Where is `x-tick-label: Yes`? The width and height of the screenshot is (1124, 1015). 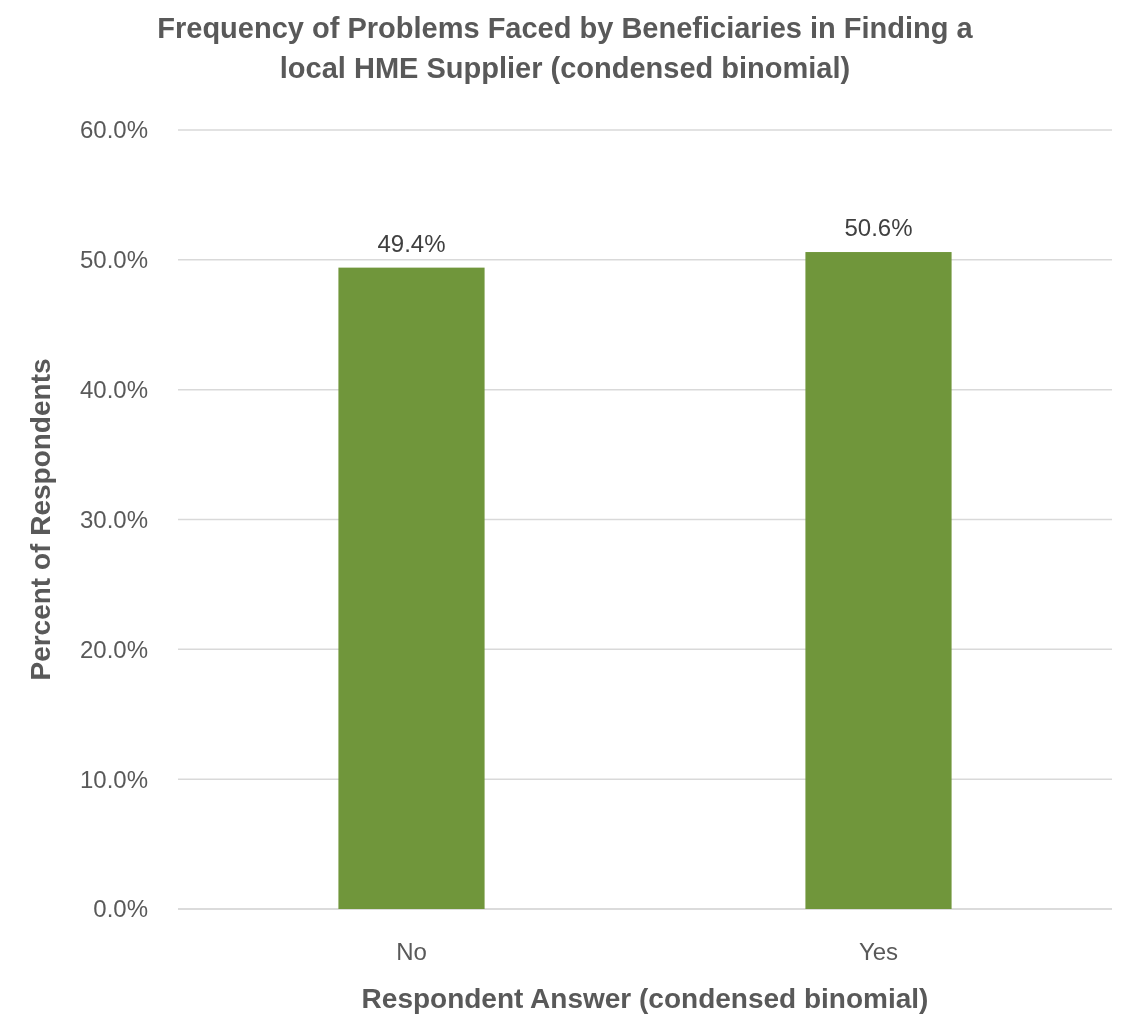 x-tick-label: Yes is located at coordinates (878, 951).